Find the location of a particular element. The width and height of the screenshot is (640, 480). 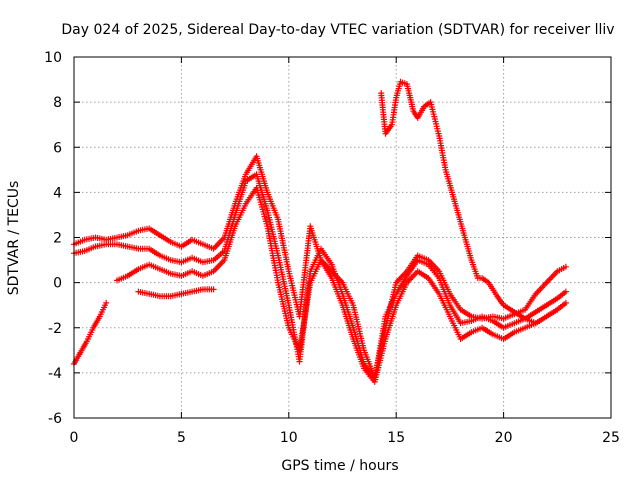

y-tick-label: -6 is located at coordinates (55, 419).